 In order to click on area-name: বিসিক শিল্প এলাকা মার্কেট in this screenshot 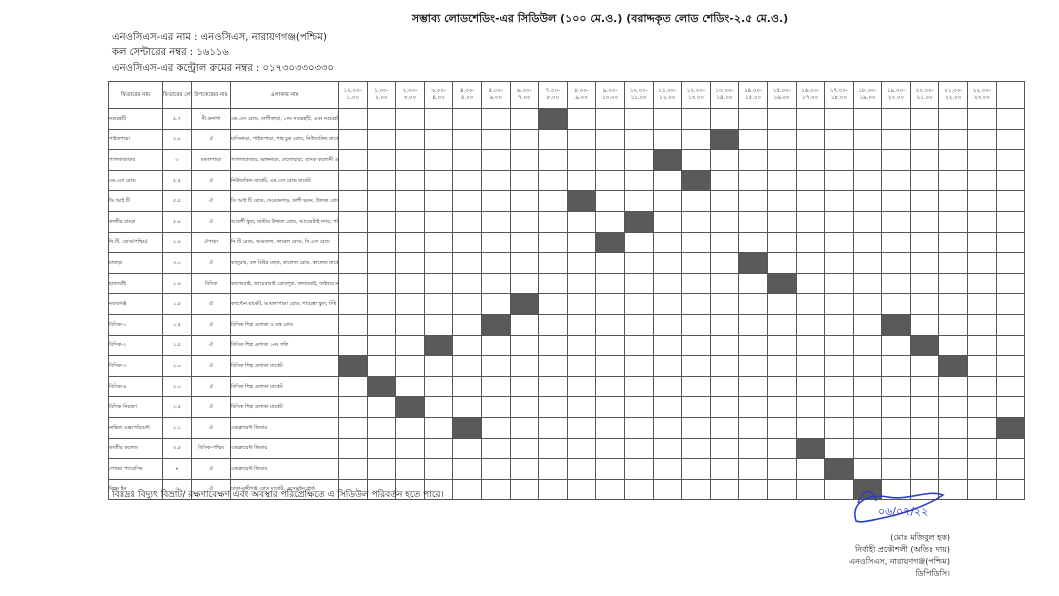, I will do `click(284, 407)`.